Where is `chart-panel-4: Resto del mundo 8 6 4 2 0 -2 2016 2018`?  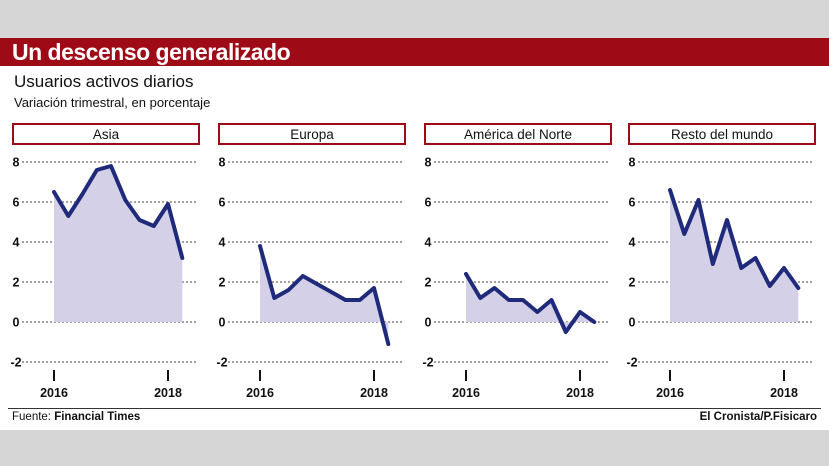 chart-panel-4: Resto del mundo 8 6 4 2 0 -2 2016 2018 is located at coordinates (721, 261).